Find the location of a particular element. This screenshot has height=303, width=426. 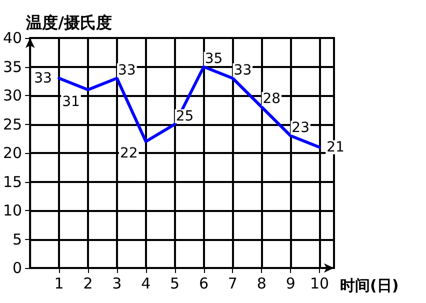

x-tick-label: 7 is located at coordinates (233, 283).